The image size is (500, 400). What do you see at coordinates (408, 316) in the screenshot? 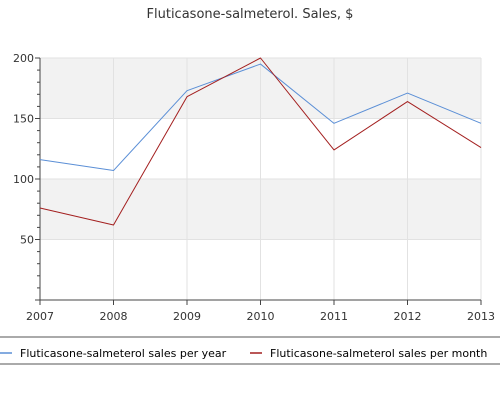
I see `x-tick-label-2012: 2012` at bounding box center [408, 316].